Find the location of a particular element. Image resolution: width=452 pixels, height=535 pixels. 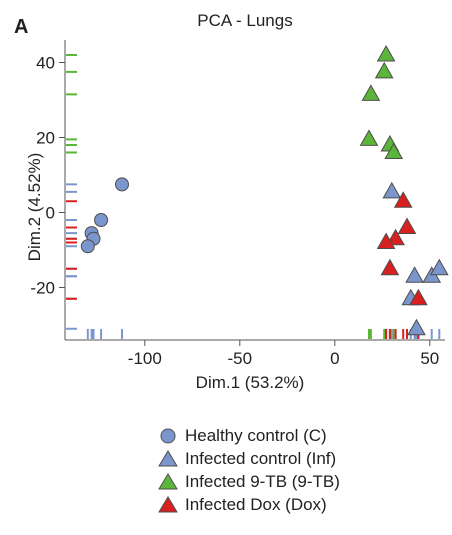

legend-item-infected-dox: Infected Dox (Dox) is located at coordinates (249, 504).